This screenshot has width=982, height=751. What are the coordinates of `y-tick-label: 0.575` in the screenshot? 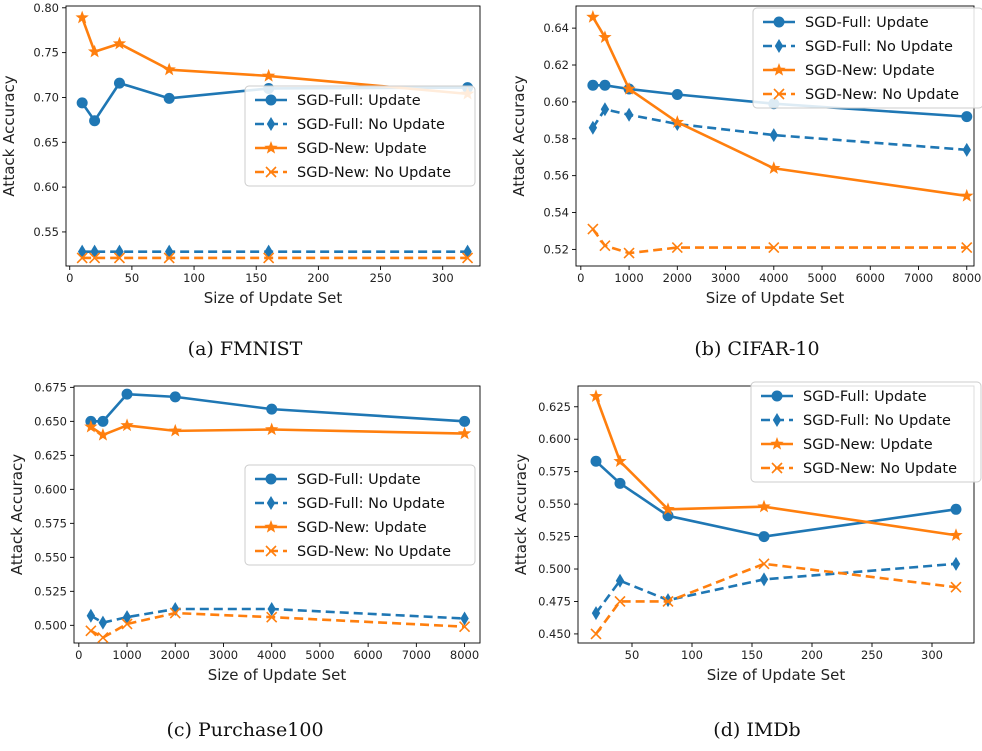 It's located at (554, 472).